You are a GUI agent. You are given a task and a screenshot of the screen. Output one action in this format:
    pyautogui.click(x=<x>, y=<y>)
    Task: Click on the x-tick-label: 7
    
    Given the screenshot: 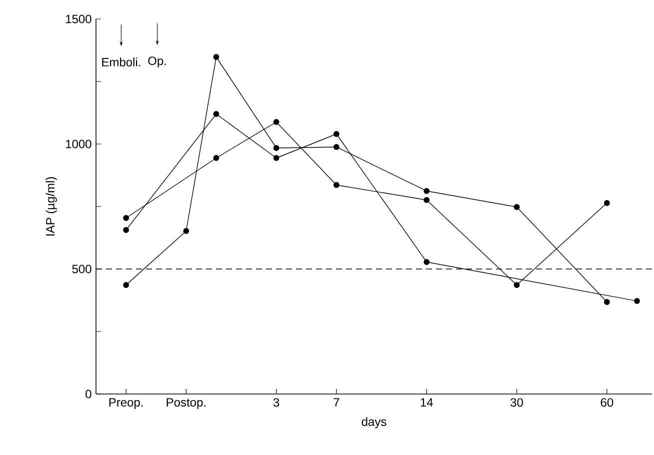 What is the action you would take?
    pyautogui.click(x=337, y=402)
    